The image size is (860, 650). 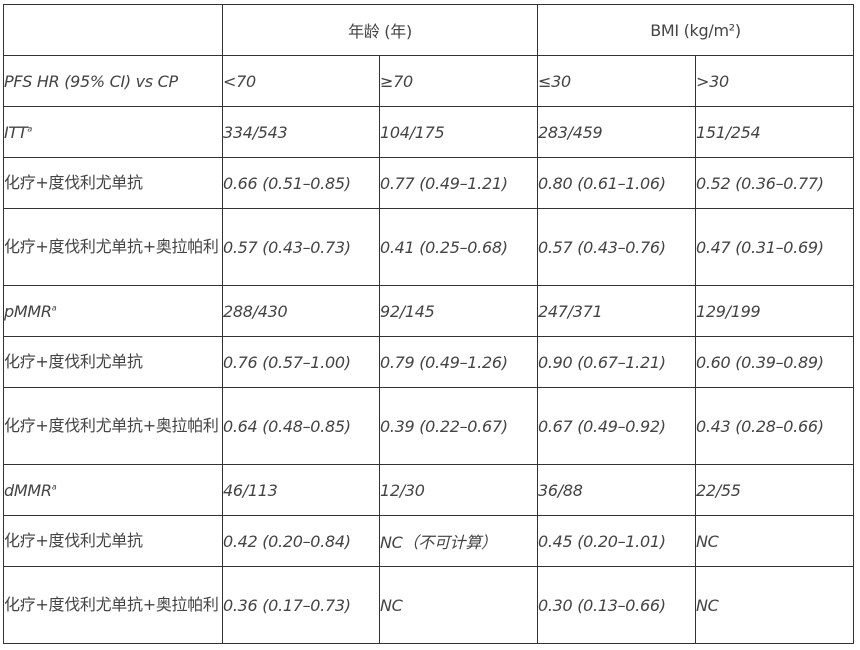 I want to click on hr-cell: 0.60 (0.39–0.89), so click(x=774, y=362).